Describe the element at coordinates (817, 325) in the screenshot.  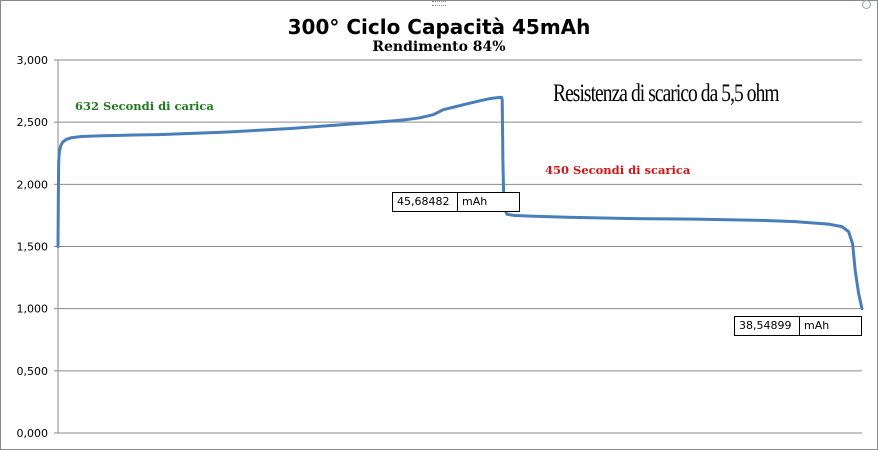
I see `discharge-capacity-unit: mAh` at that location.